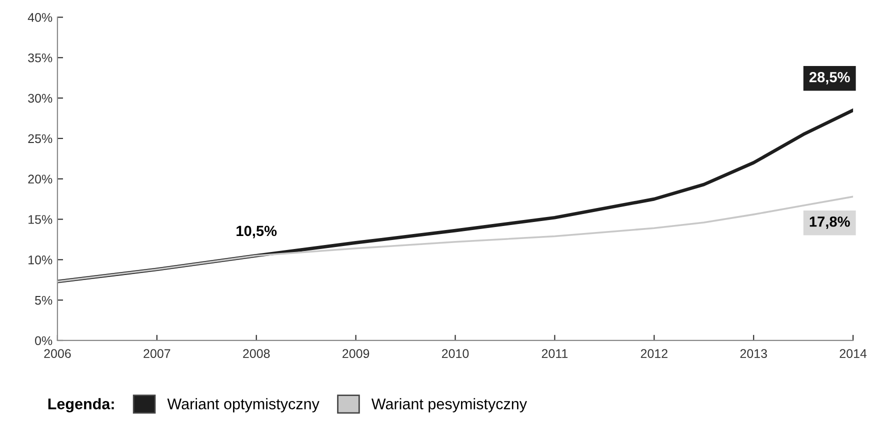  I want to click on data-label: 10,5%, so click(256, 232).